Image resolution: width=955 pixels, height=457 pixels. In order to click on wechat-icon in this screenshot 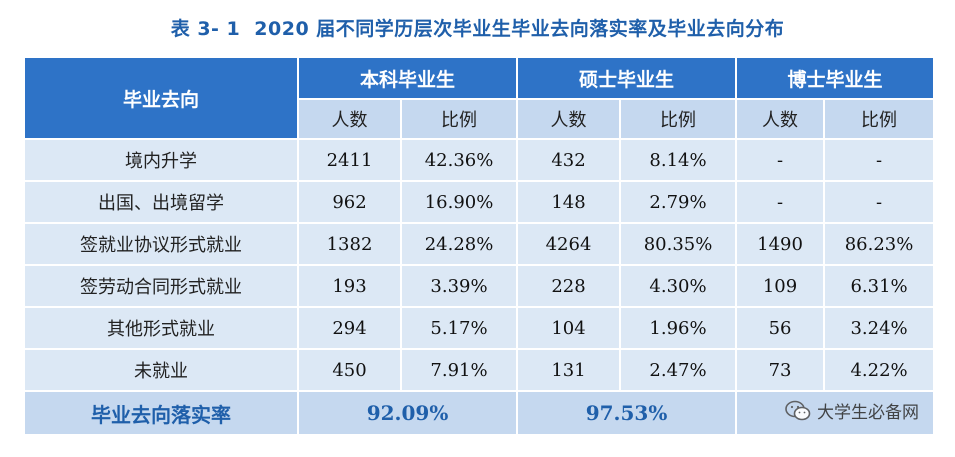, I will do `click(798, 410)`.